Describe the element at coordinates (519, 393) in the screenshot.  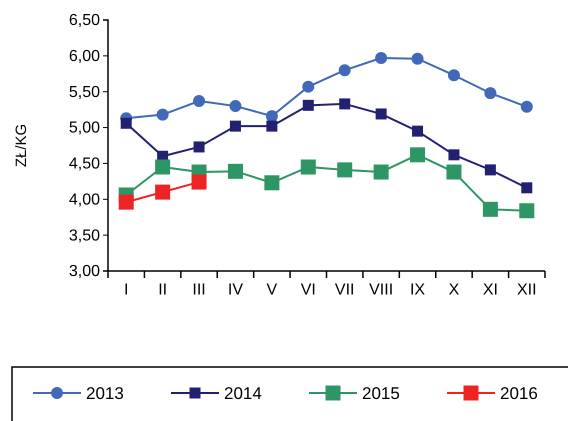
I see `legend-label: 2016` at that location.